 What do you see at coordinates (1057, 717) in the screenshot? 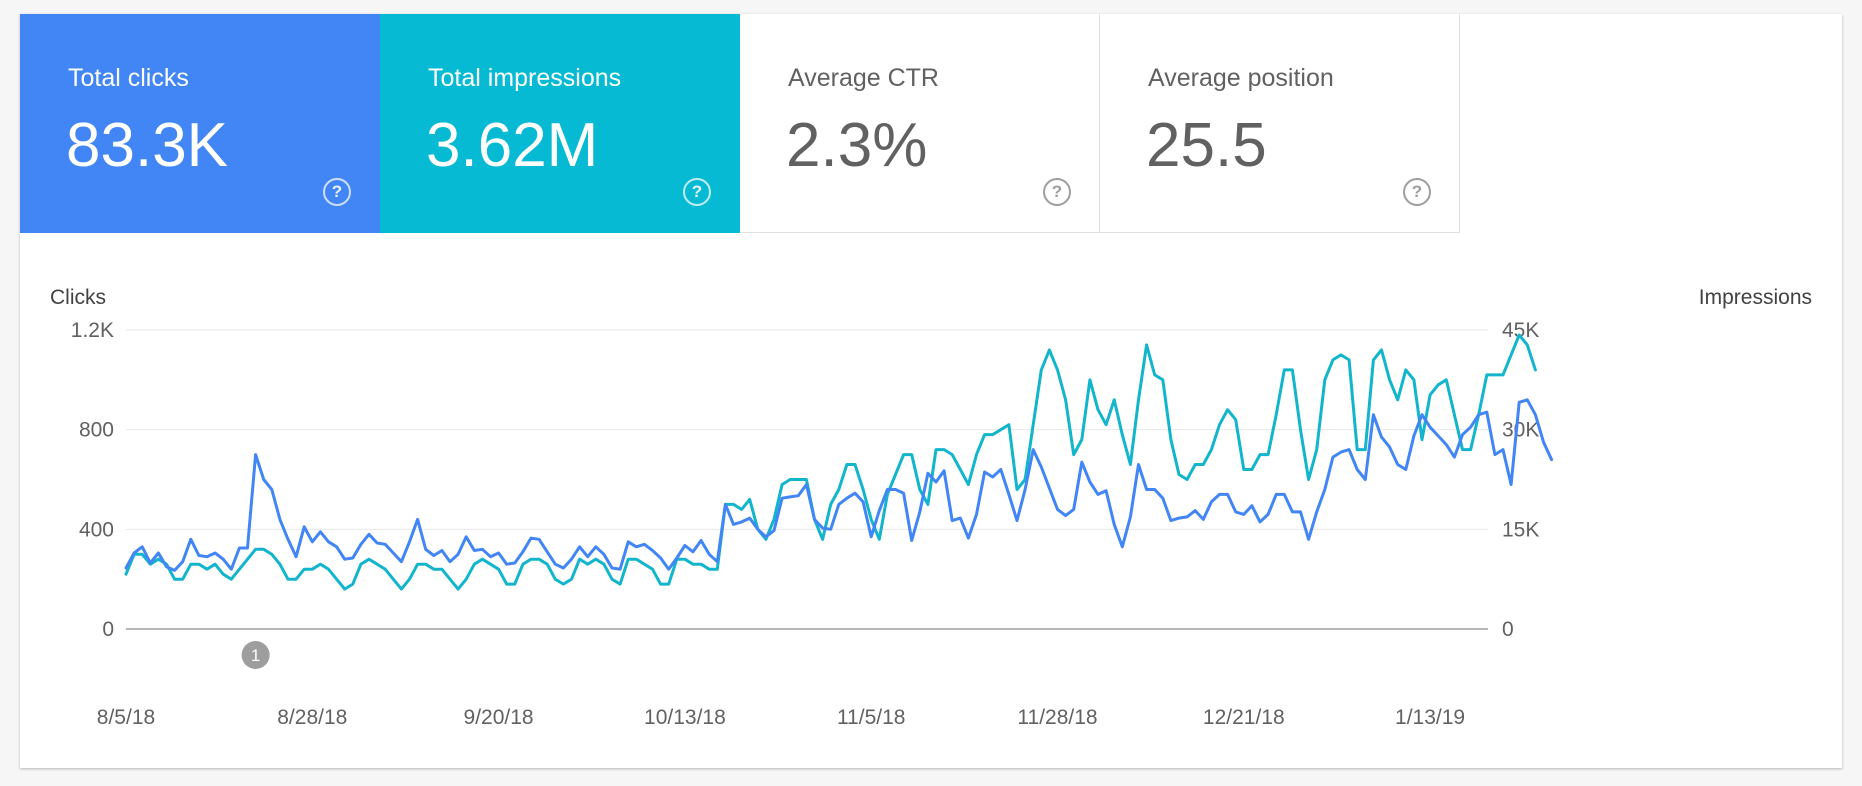
I see `x-tick-label: 11/28/18` at bounding box center [1057, 717].